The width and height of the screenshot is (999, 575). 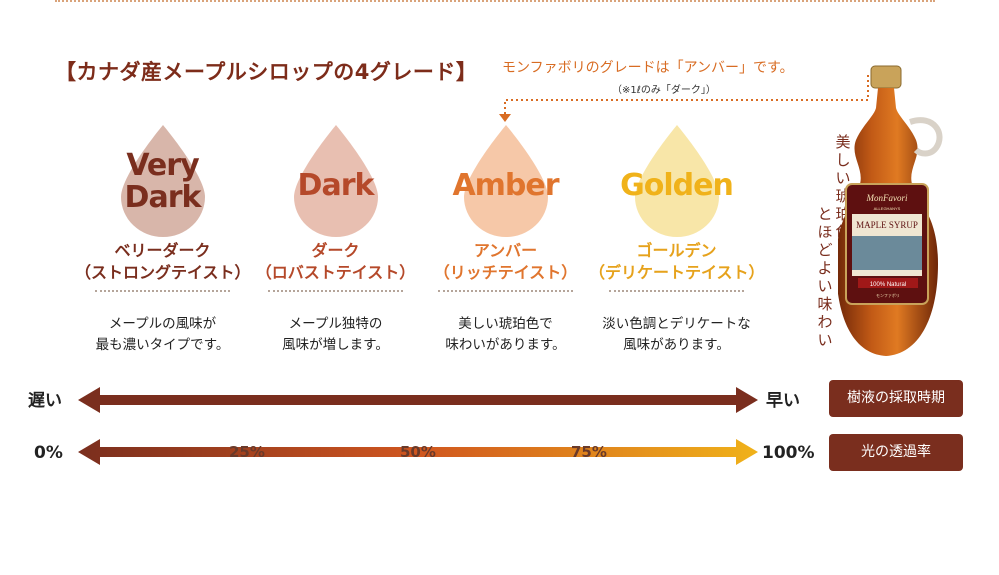 I want to click on top-divider, so click(x=495, y=1).